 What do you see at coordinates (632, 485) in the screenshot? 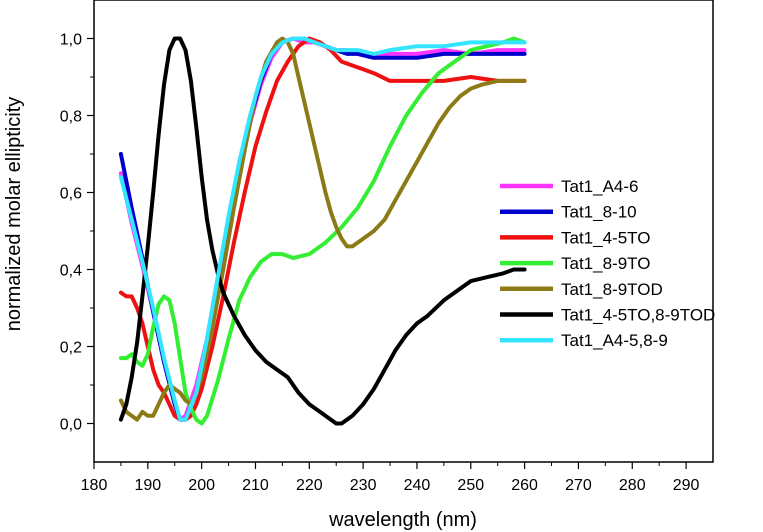
I see `x-tick-label: 280` at bounding box center [632, 485].